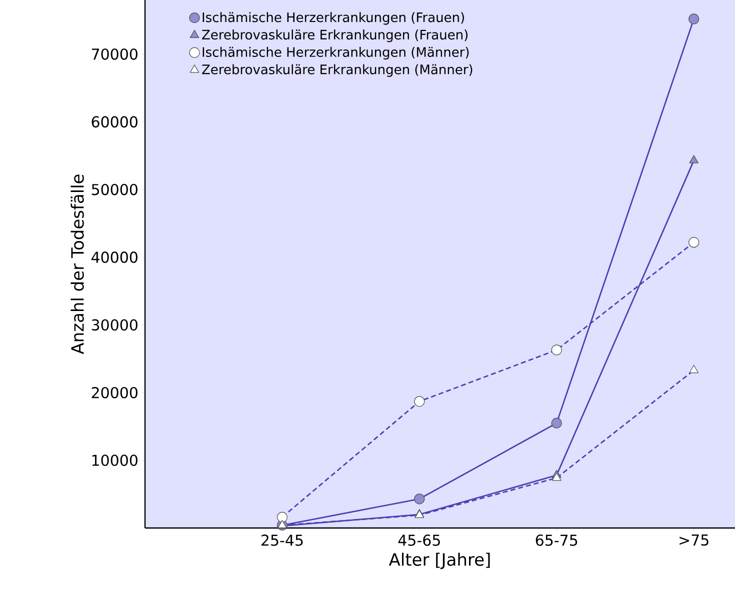 This screenshot has width=735, height=600. What do you see at coordinates (115, 325) in the screenshot?
I see `y-tick-label: 30000` at bounding box center [115, 325].